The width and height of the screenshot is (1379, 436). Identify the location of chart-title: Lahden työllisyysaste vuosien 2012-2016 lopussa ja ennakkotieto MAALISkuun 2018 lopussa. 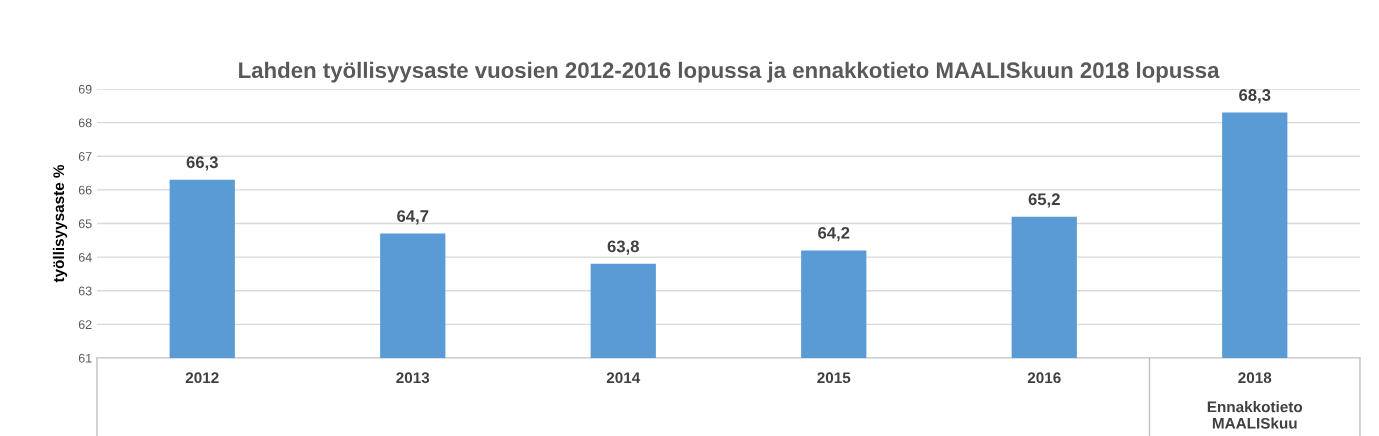
(729, 72).